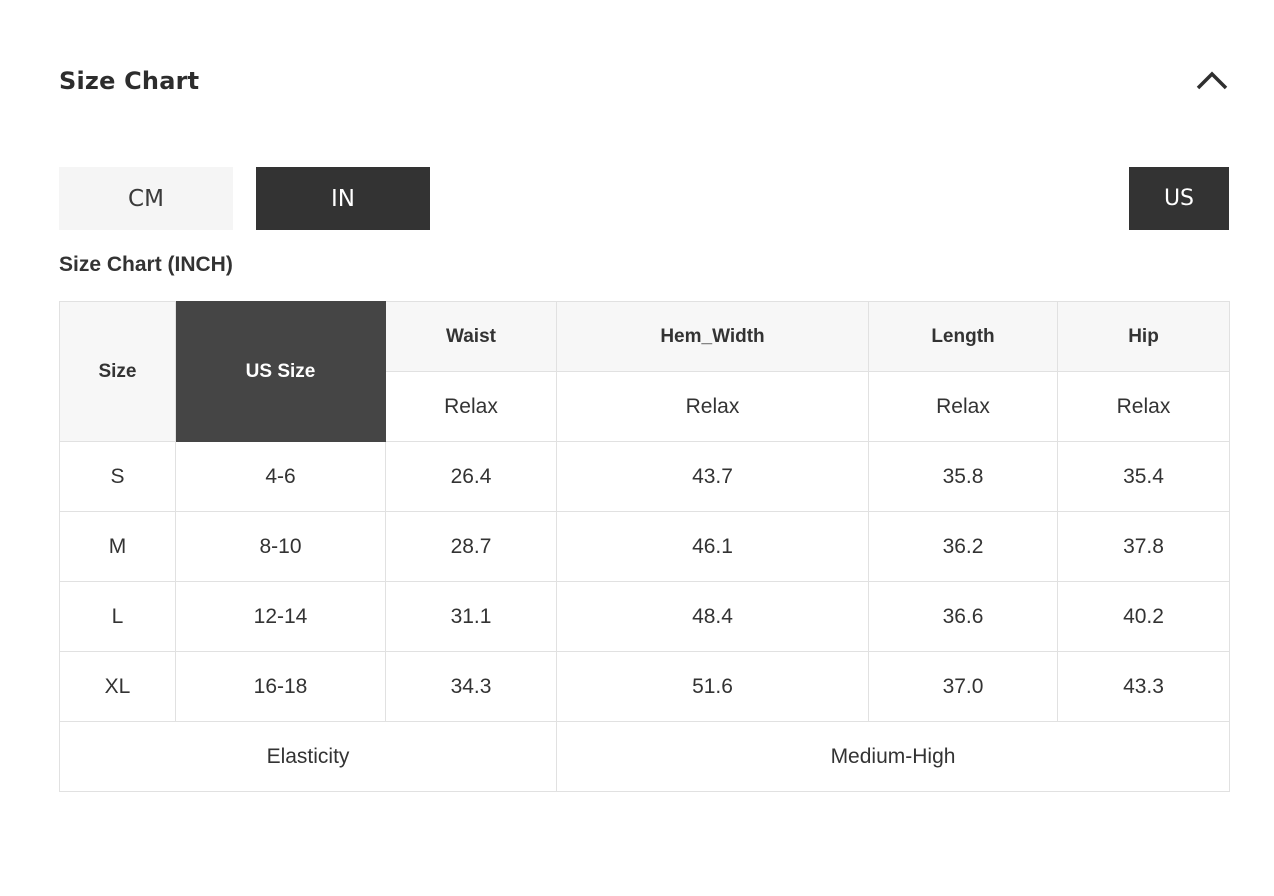 Image resolution: width=1274 pixels, height=896 pixels. I want to click on size-cell: XL, so click(117, 686).